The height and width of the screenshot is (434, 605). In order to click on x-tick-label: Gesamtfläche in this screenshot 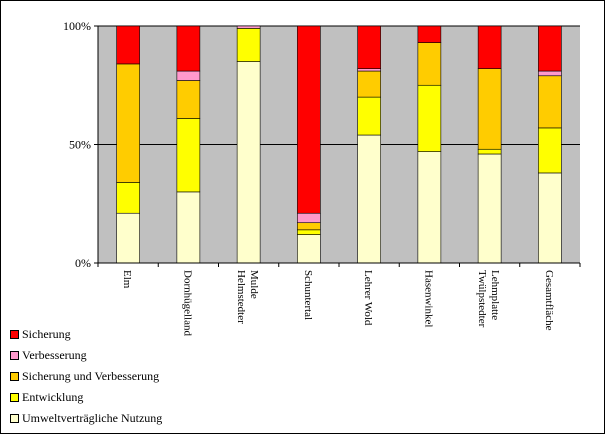, I will do `click(549, 300)`.